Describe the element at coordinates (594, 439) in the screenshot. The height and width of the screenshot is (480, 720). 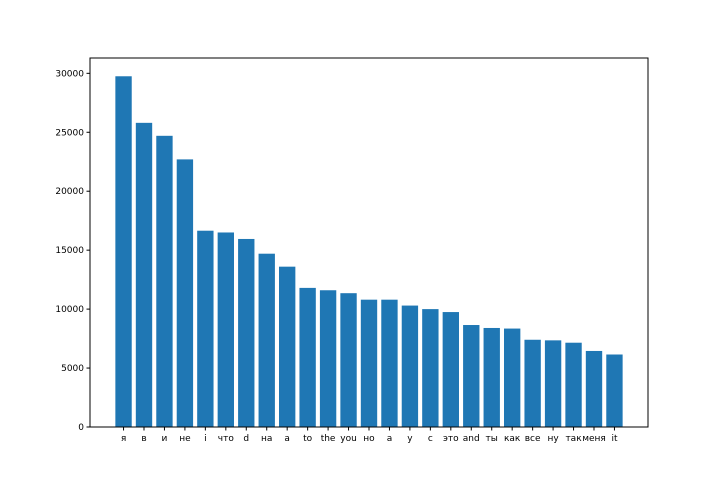
I see `x-tick-label: меня` at that location.